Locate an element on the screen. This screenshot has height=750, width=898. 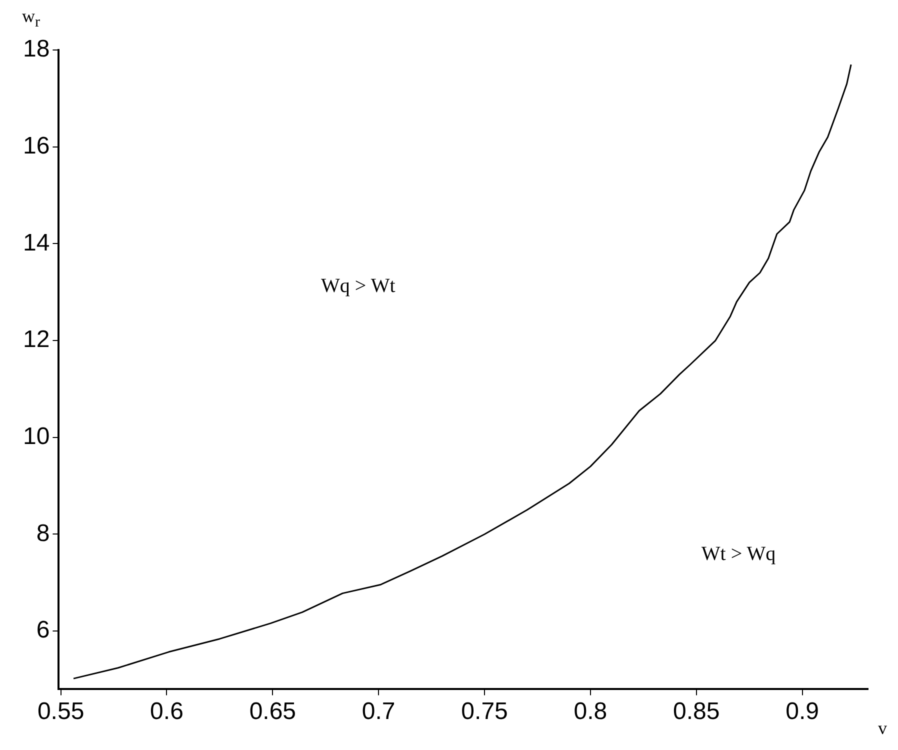
y-tick-label: 14 is located at coordinates (36, 242).